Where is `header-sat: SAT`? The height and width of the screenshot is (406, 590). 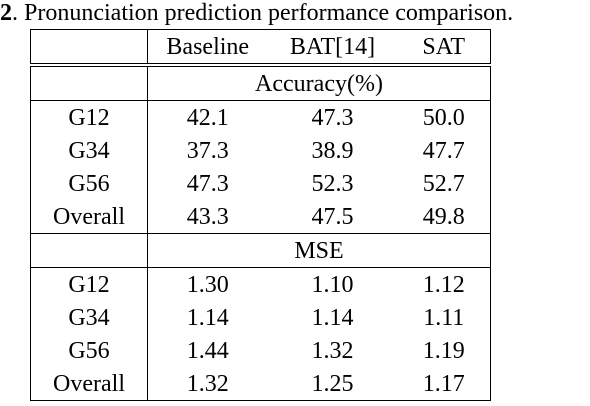
header-sat: SAT is located at coordinates (444, 48).